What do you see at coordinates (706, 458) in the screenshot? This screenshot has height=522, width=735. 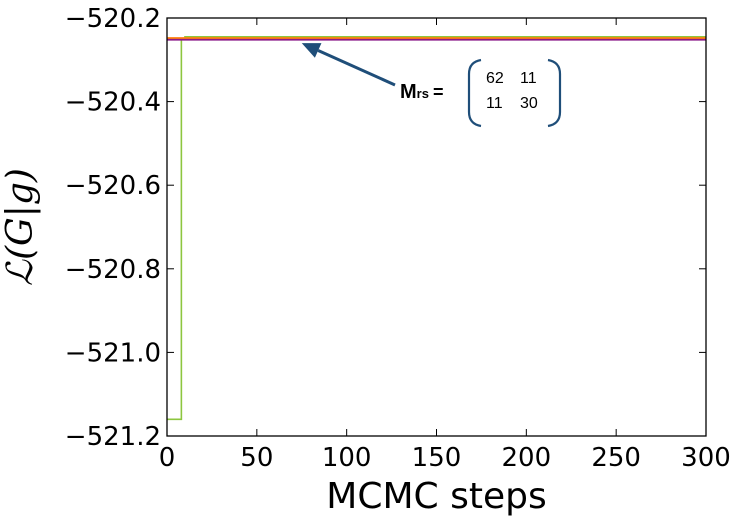 I see `x-tick-label-6: 300` at bounding box center [706, 458].